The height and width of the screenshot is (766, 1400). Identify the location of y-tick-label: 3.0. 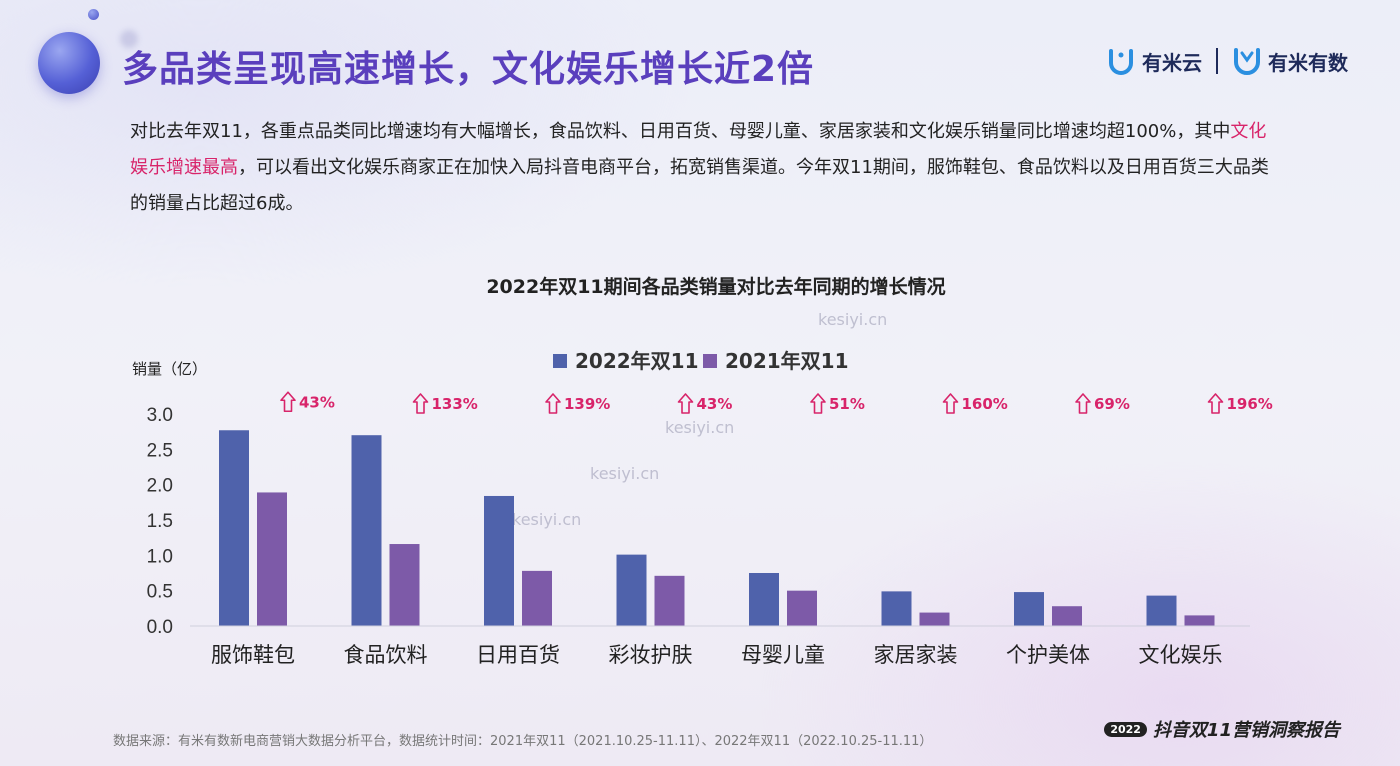
(160, 415).